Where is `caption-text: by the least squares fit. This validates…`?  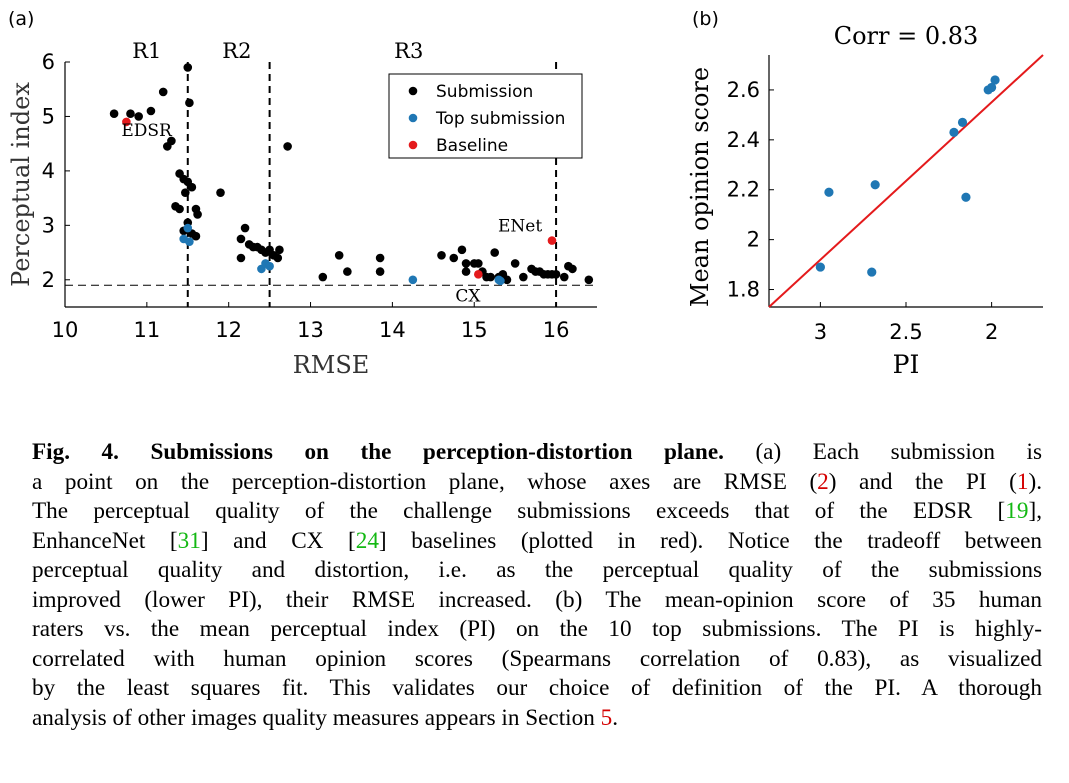 caption-text: by the least squares fit. This validates… is located at coordinates (537, 688).